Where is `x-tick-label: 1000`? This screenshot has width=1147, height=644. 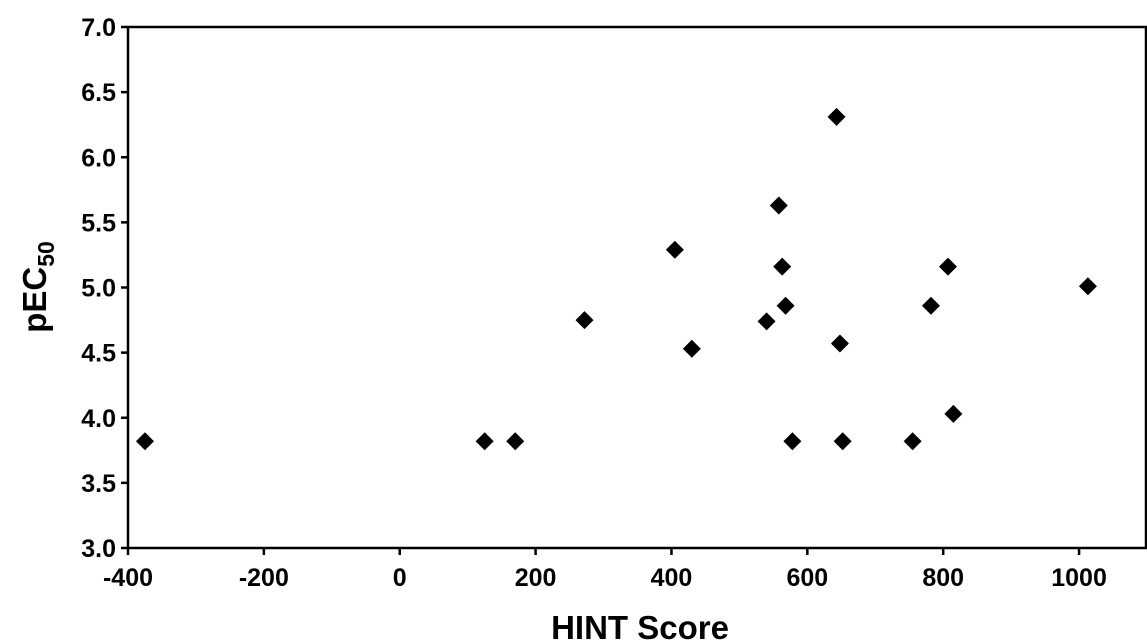 x-tick-label: 1000 is located at coordinates (1079, 578).